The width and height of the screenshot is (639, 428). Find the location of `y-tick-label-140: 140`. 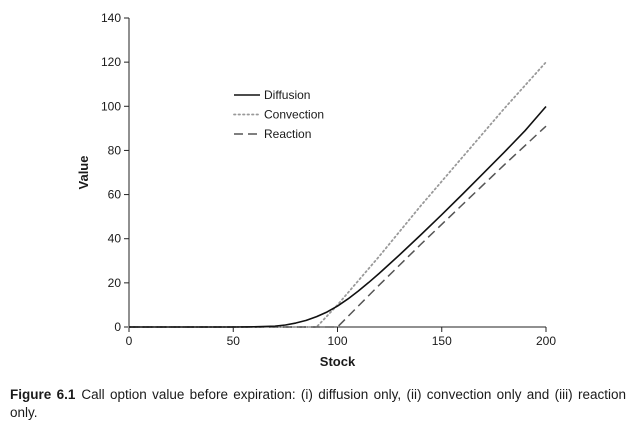

y-tick-label-140: 140 is located at coordinates (111, 18).